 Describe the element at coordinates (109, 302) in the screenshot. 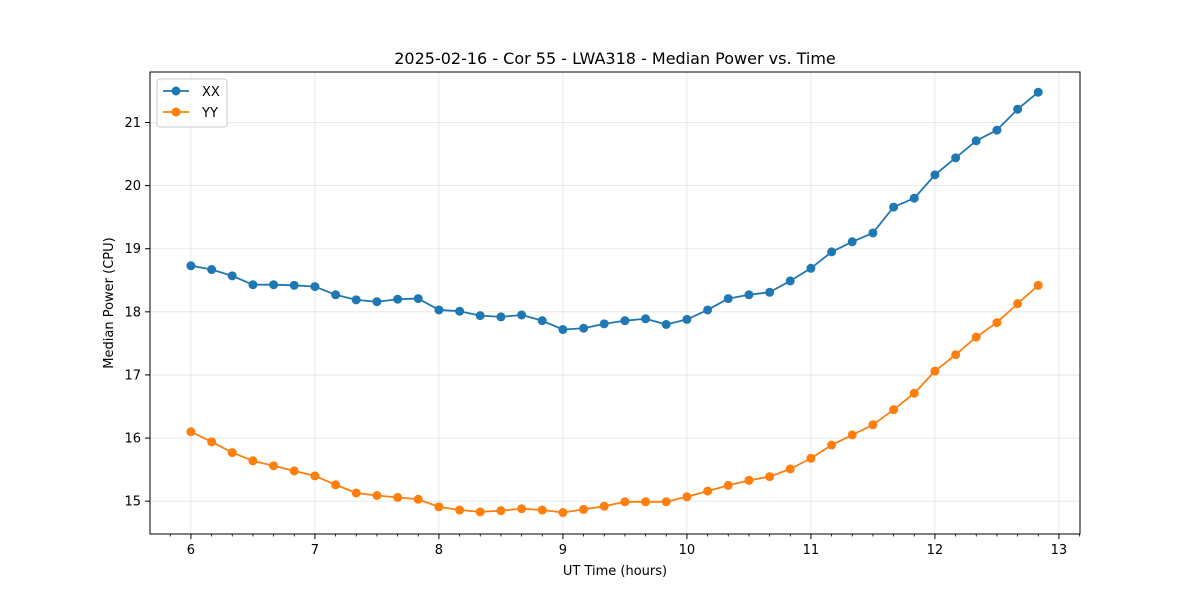

I see `y-axis-label: Median Power (CPU)` at that location.